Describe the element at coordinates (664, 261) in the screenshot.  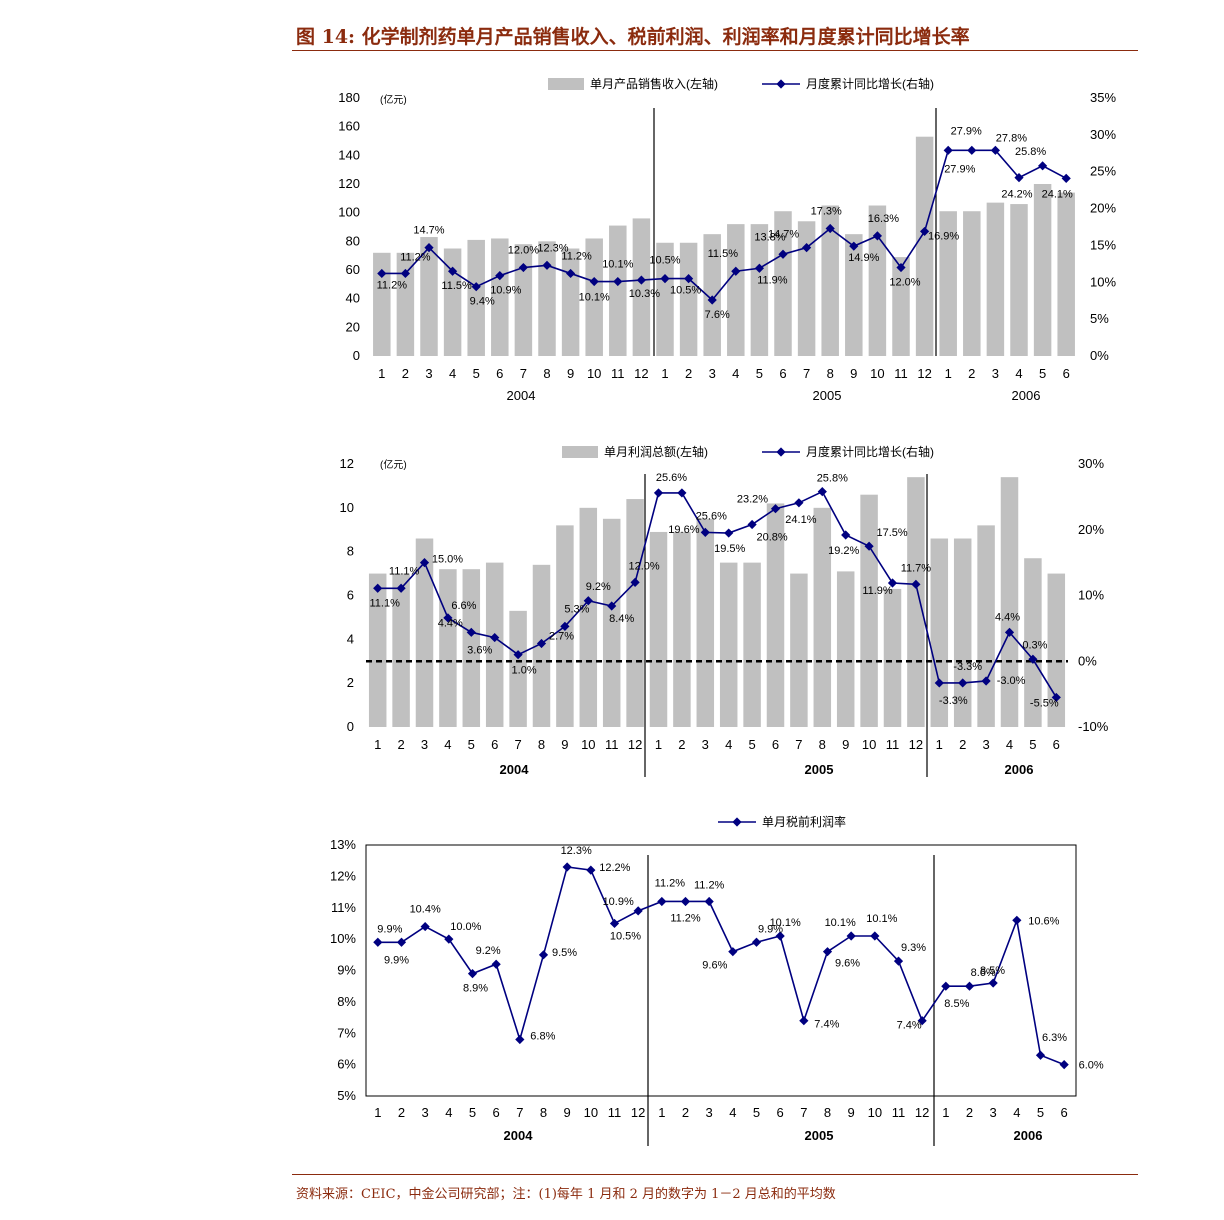
I see `data-label: 10.5%` at that location.